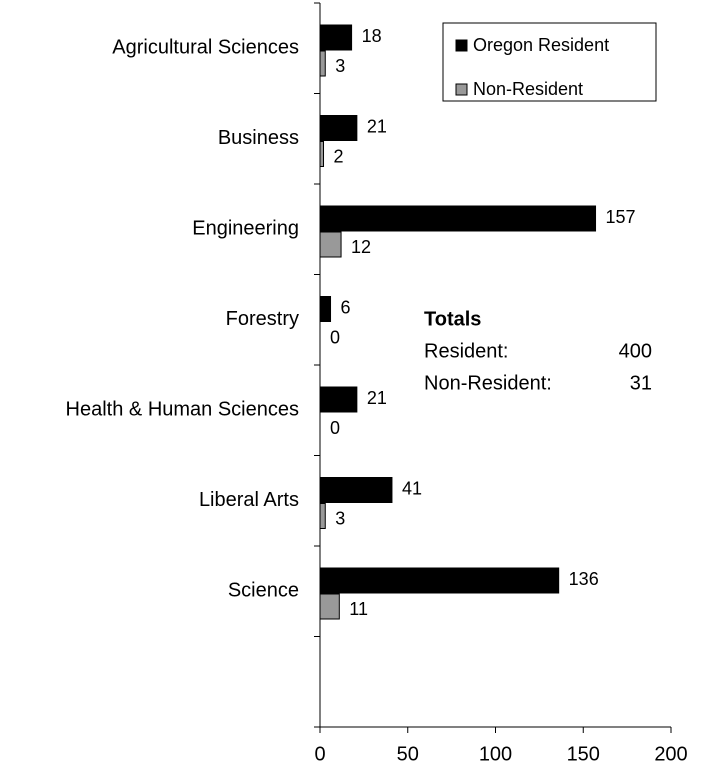 This screenshot has height=774, width=709. I want to click on data-label: 12, so click(361, 247).